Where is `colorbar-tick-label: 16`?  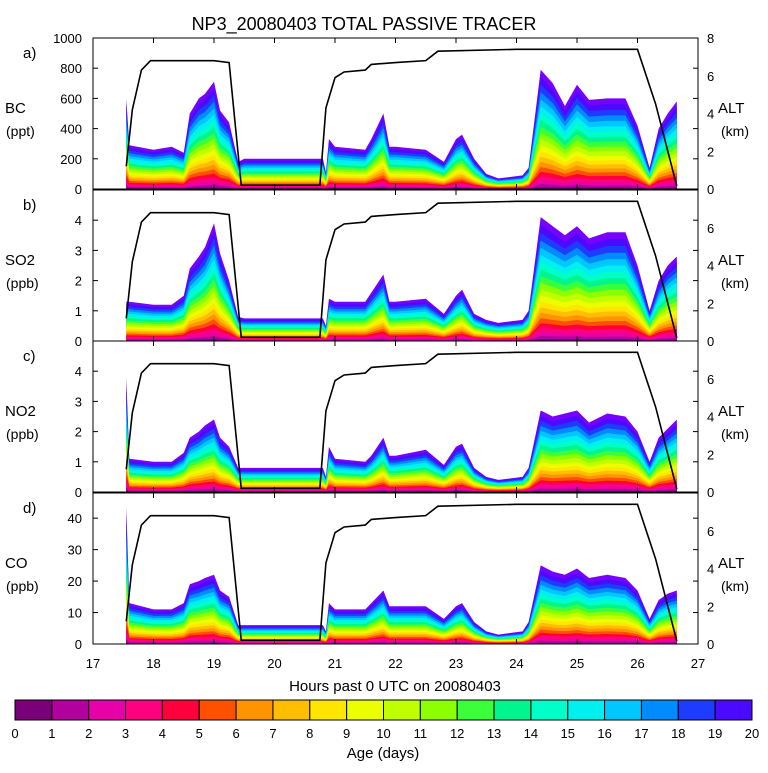
colorbar-tick-label: 16 is located at coordinates (604, 733).